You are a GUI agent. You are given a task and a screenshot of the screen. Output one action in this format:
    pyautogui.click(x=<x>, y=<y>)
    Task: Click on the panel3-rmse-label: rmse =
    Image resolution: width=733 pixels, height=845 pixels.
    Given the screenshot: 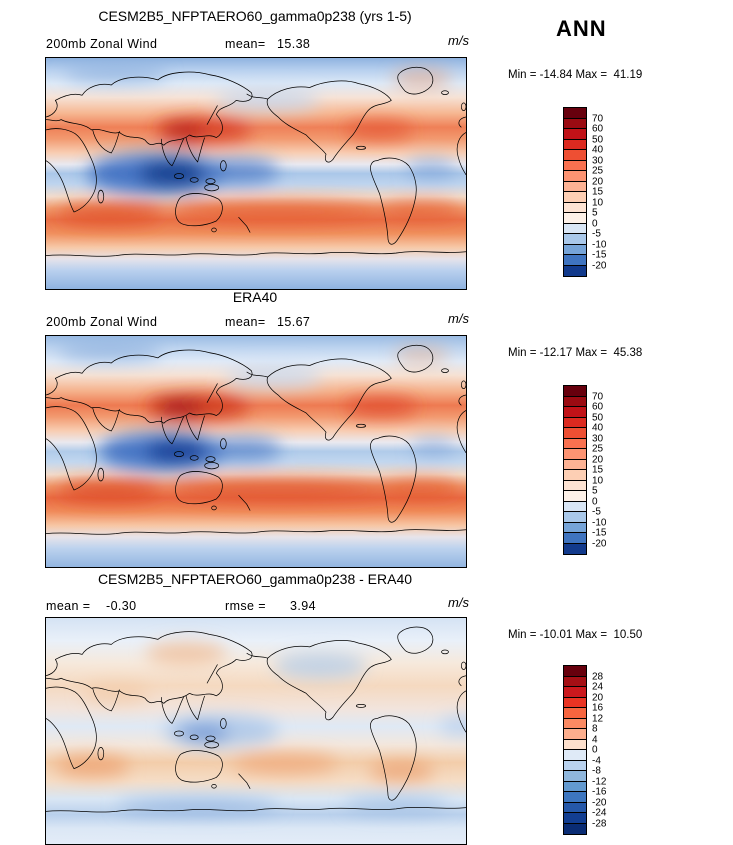 What is the action you would take?
    pyautogui.click(x=245, y=606)
    